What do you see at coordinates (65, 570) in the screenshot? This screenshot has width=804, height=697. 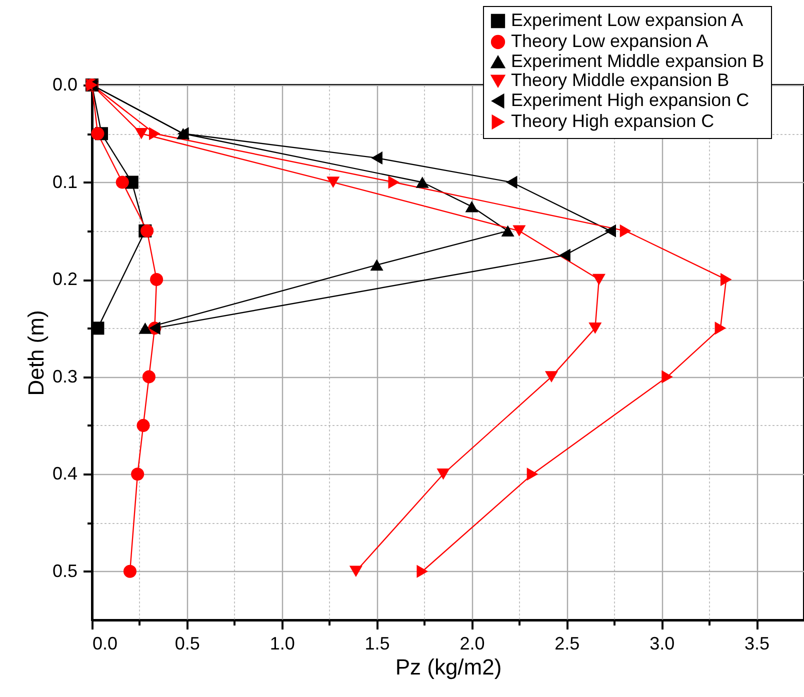 I see `y-tick-label: 0.5` at bounding box center [65, 570].